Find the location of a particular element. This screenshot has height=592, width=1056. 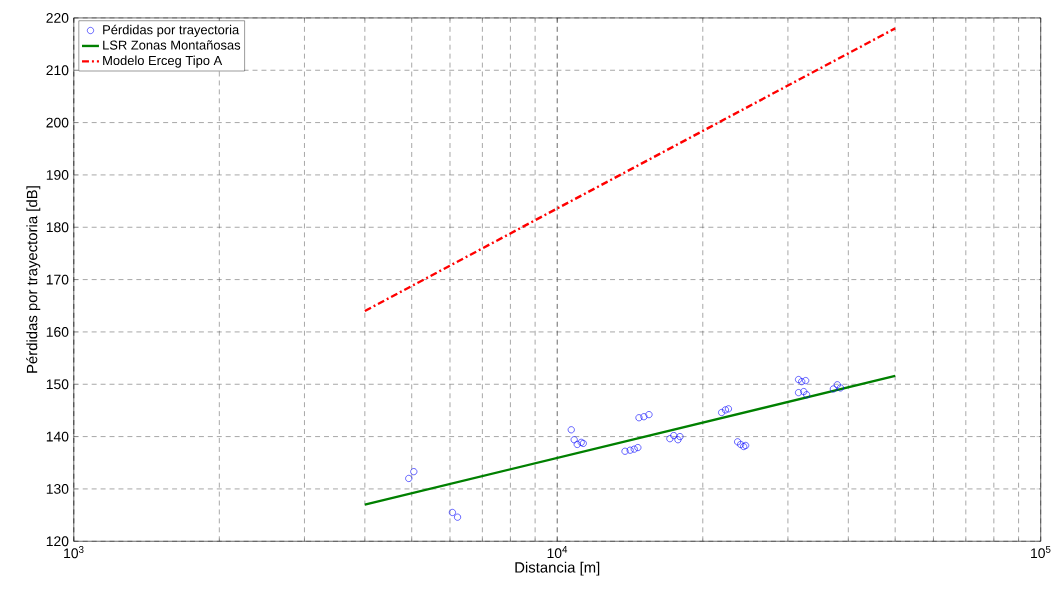

y-tick-label: 160 is located at coordinates (57, 331).